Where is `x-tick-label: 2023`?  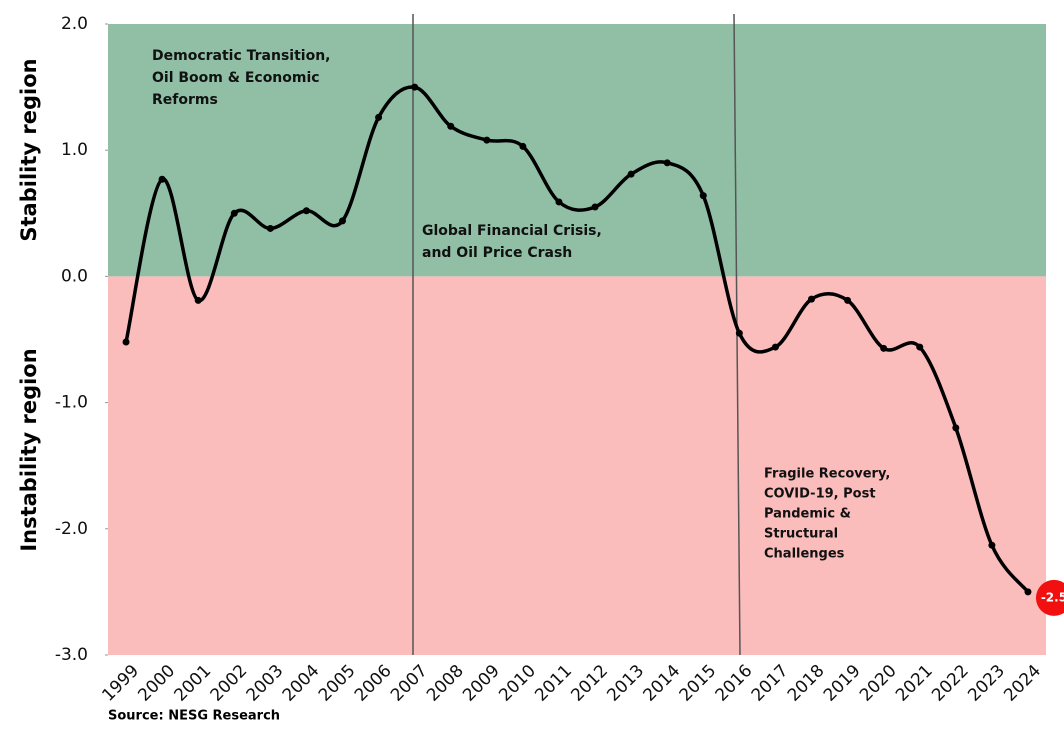
x-tick-label: 2023 is located at coordinates (986, 683).